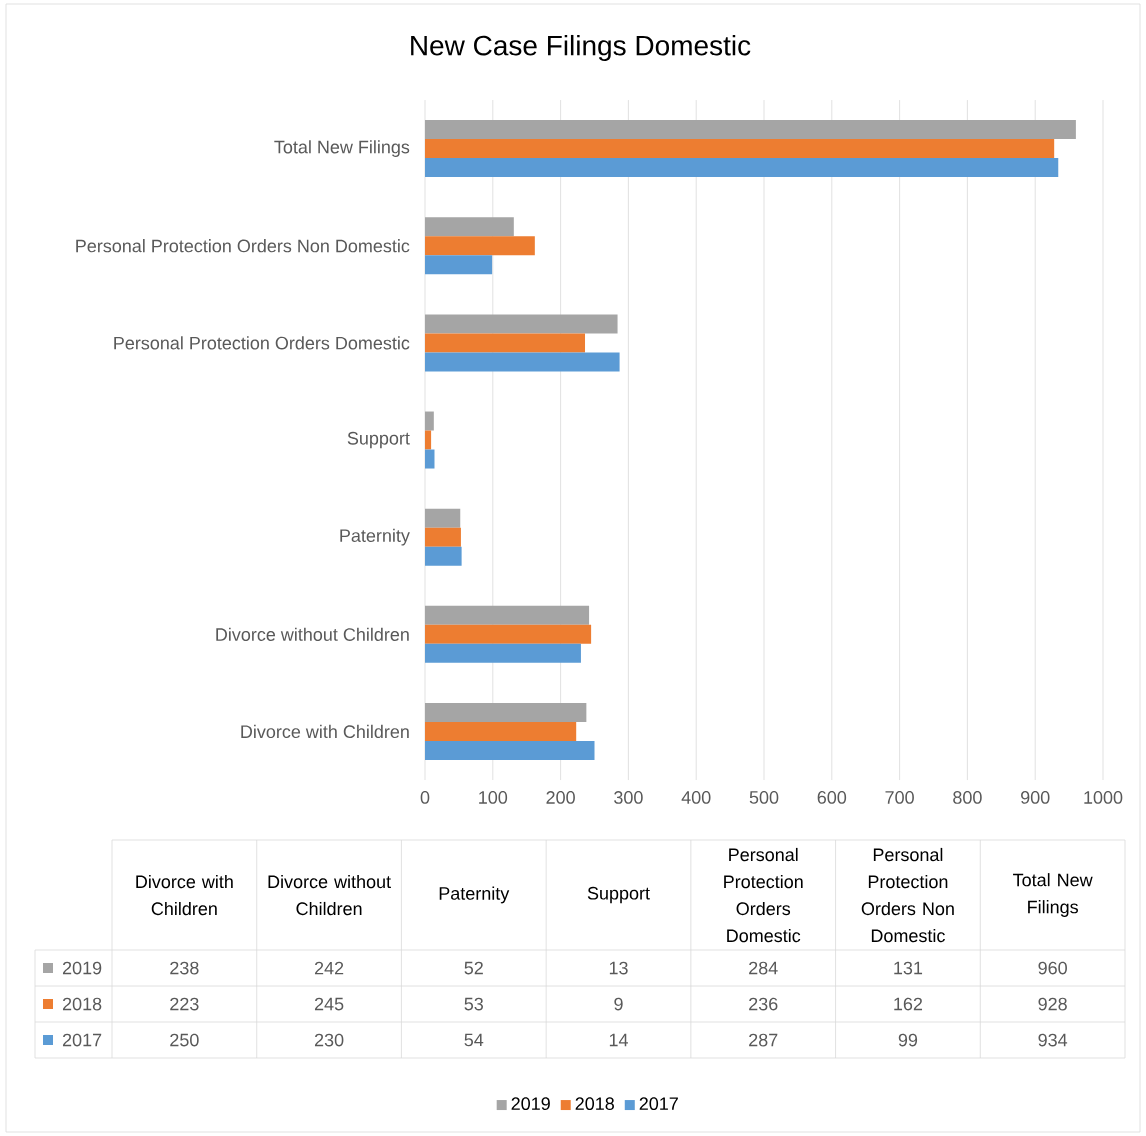 This screenshot has width=1146, height=1136. I want to click on data-label: 242, so click(329, 968).